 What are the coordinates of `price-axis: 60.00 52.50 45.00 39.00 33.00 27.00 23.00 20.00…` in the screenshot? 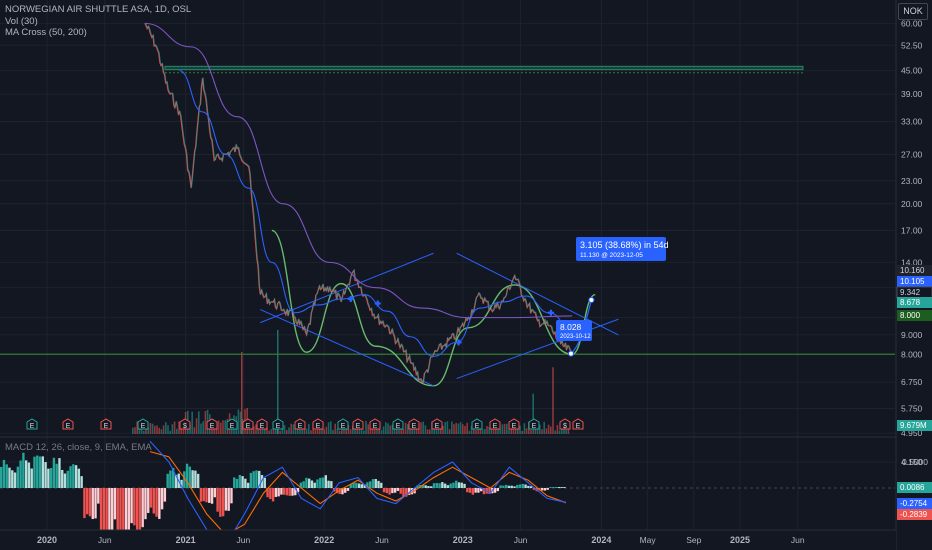 It's located at (913, 275).